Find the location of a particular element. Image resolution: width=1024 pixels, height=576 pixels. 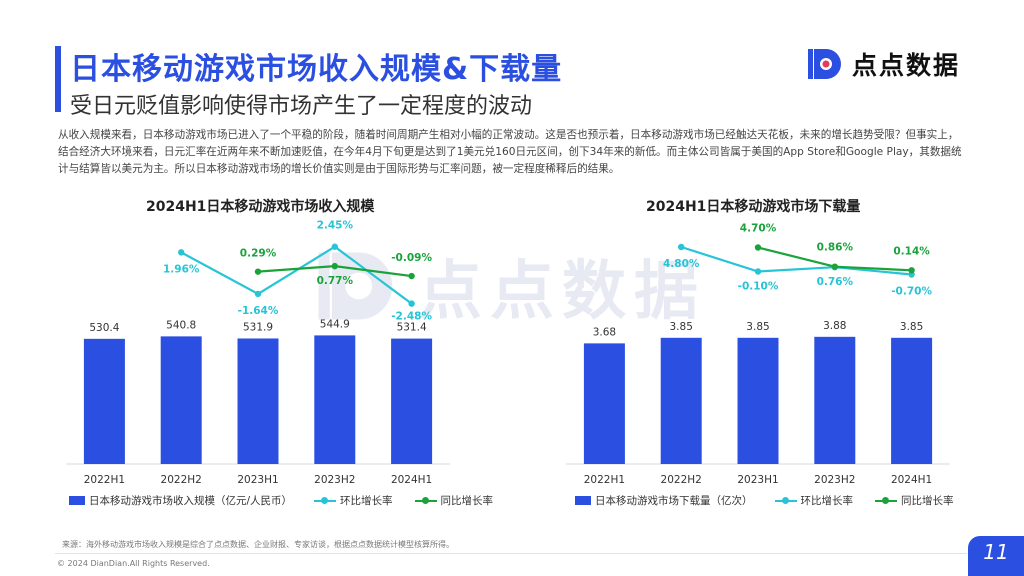

logo-icon is located at coordinates (824, 64).